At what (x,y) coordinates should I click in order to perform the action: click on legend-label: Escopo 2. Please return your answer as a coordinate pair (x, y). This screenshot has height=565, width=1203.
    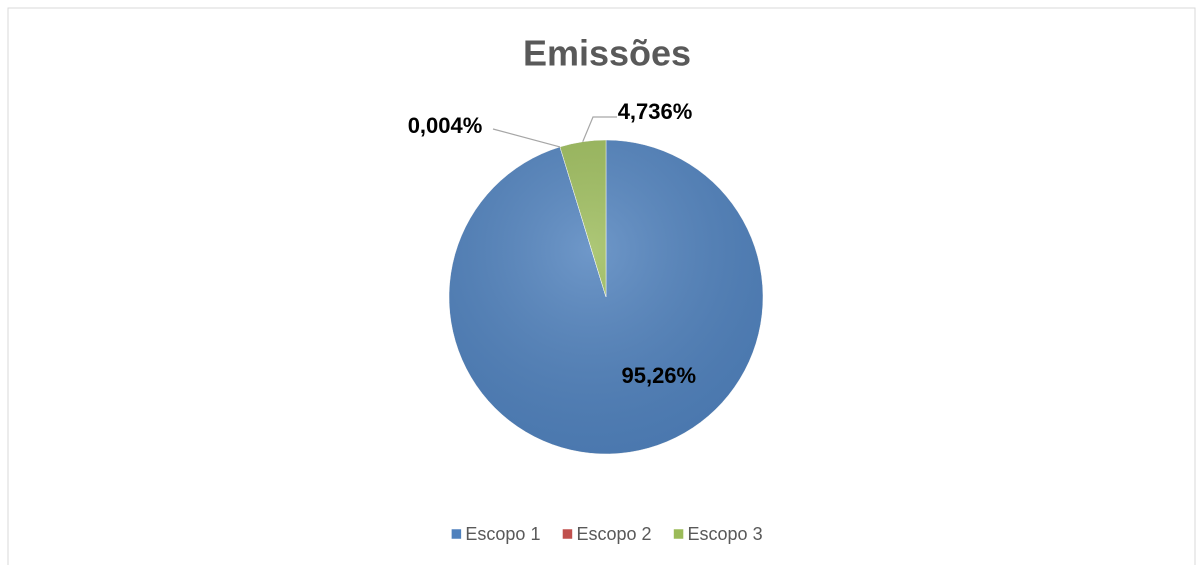
    Looking at the image, I should click on (613, 534).